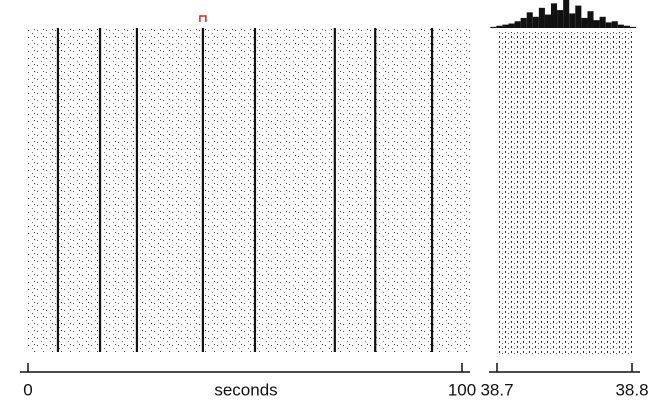  What do you see at coordinates (27, 389) in the screenshot?
I see `x-tick-label: 0` at bounding box center [27, 389].